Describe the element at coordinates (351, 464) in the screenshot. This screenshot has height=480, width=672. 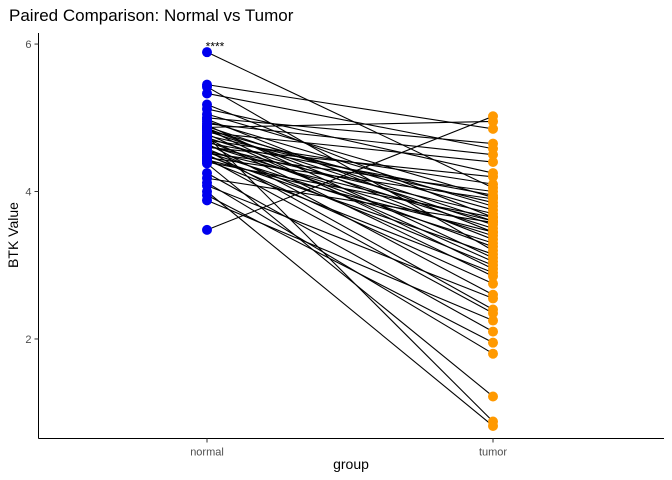
I see `x-axis-title: group` at that location.